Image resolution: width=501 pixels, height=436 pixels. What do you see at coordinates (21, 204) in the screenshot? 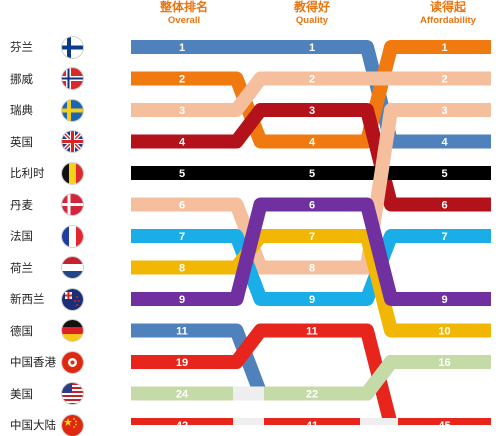
I see `country-name: 丹麦` at bounding box center [21, 204].